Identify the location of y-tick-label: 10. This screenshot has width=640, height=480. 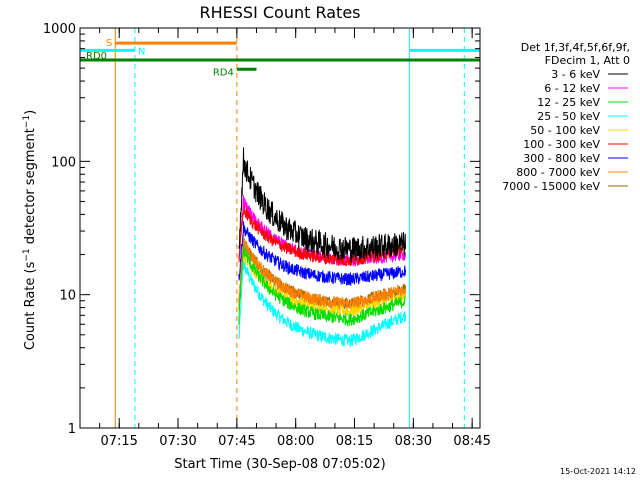
(67, 296).